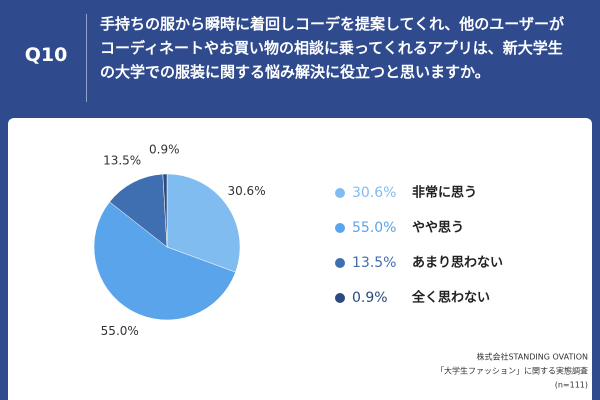 Image resolution: width=600 pixels, height=400 pixels. I want to click on data-label: 30.6%, so click(246, 191).